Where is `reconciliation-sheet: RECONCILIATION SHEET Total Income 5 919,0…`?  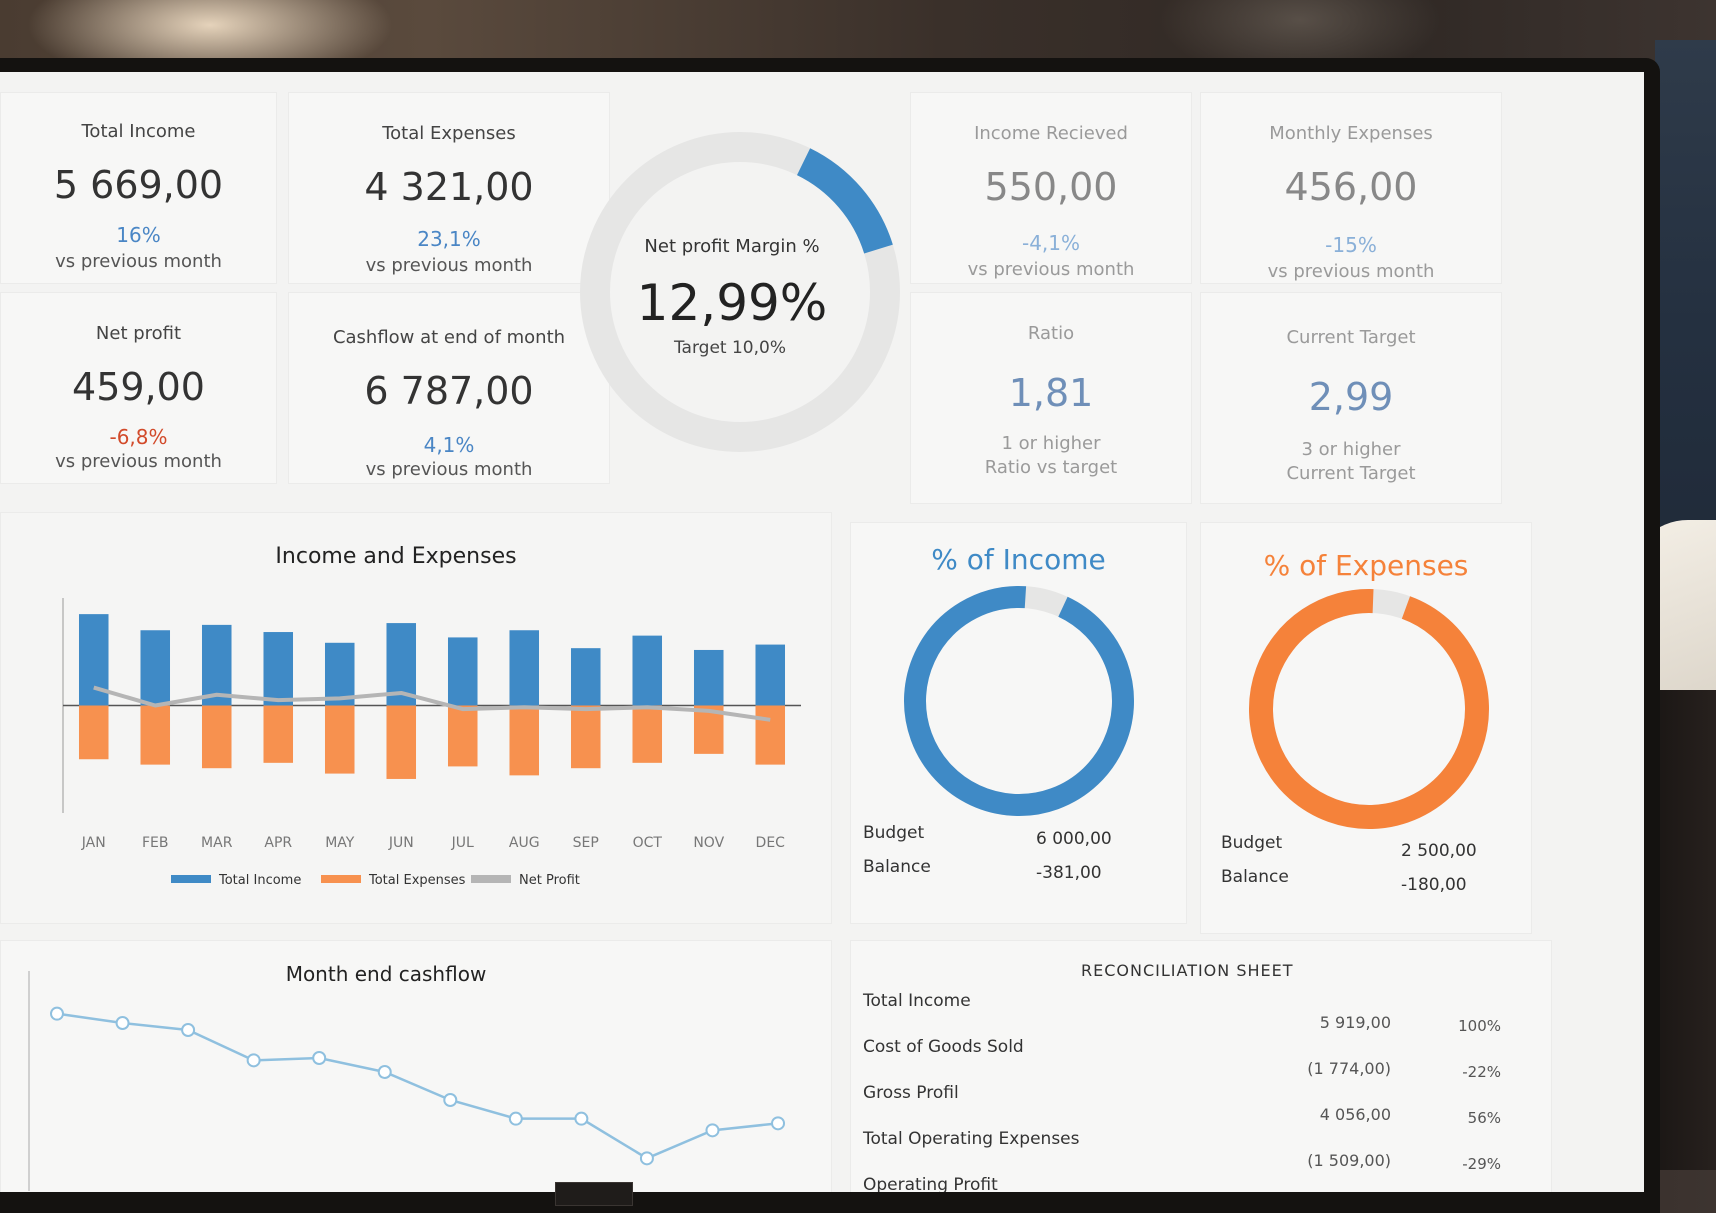 reconciliation-sheet: RECONCILIATION SHEET Total Income 5 919,0… is located at coordinates (1201, 1066).